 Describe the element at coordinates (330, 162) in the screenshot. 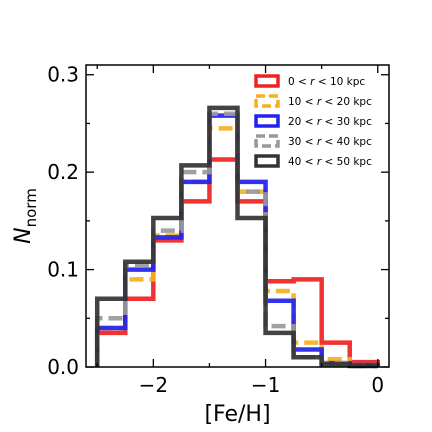

I see `legend-label-4: 40 < r < 50 kpc` at that location.